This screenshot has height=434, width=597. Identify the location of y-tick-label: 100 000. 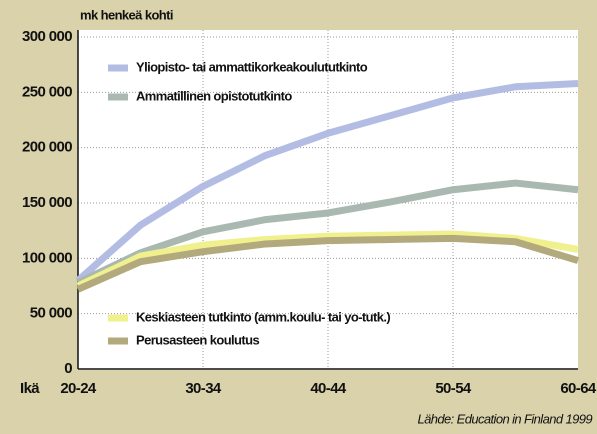
(47, 257).